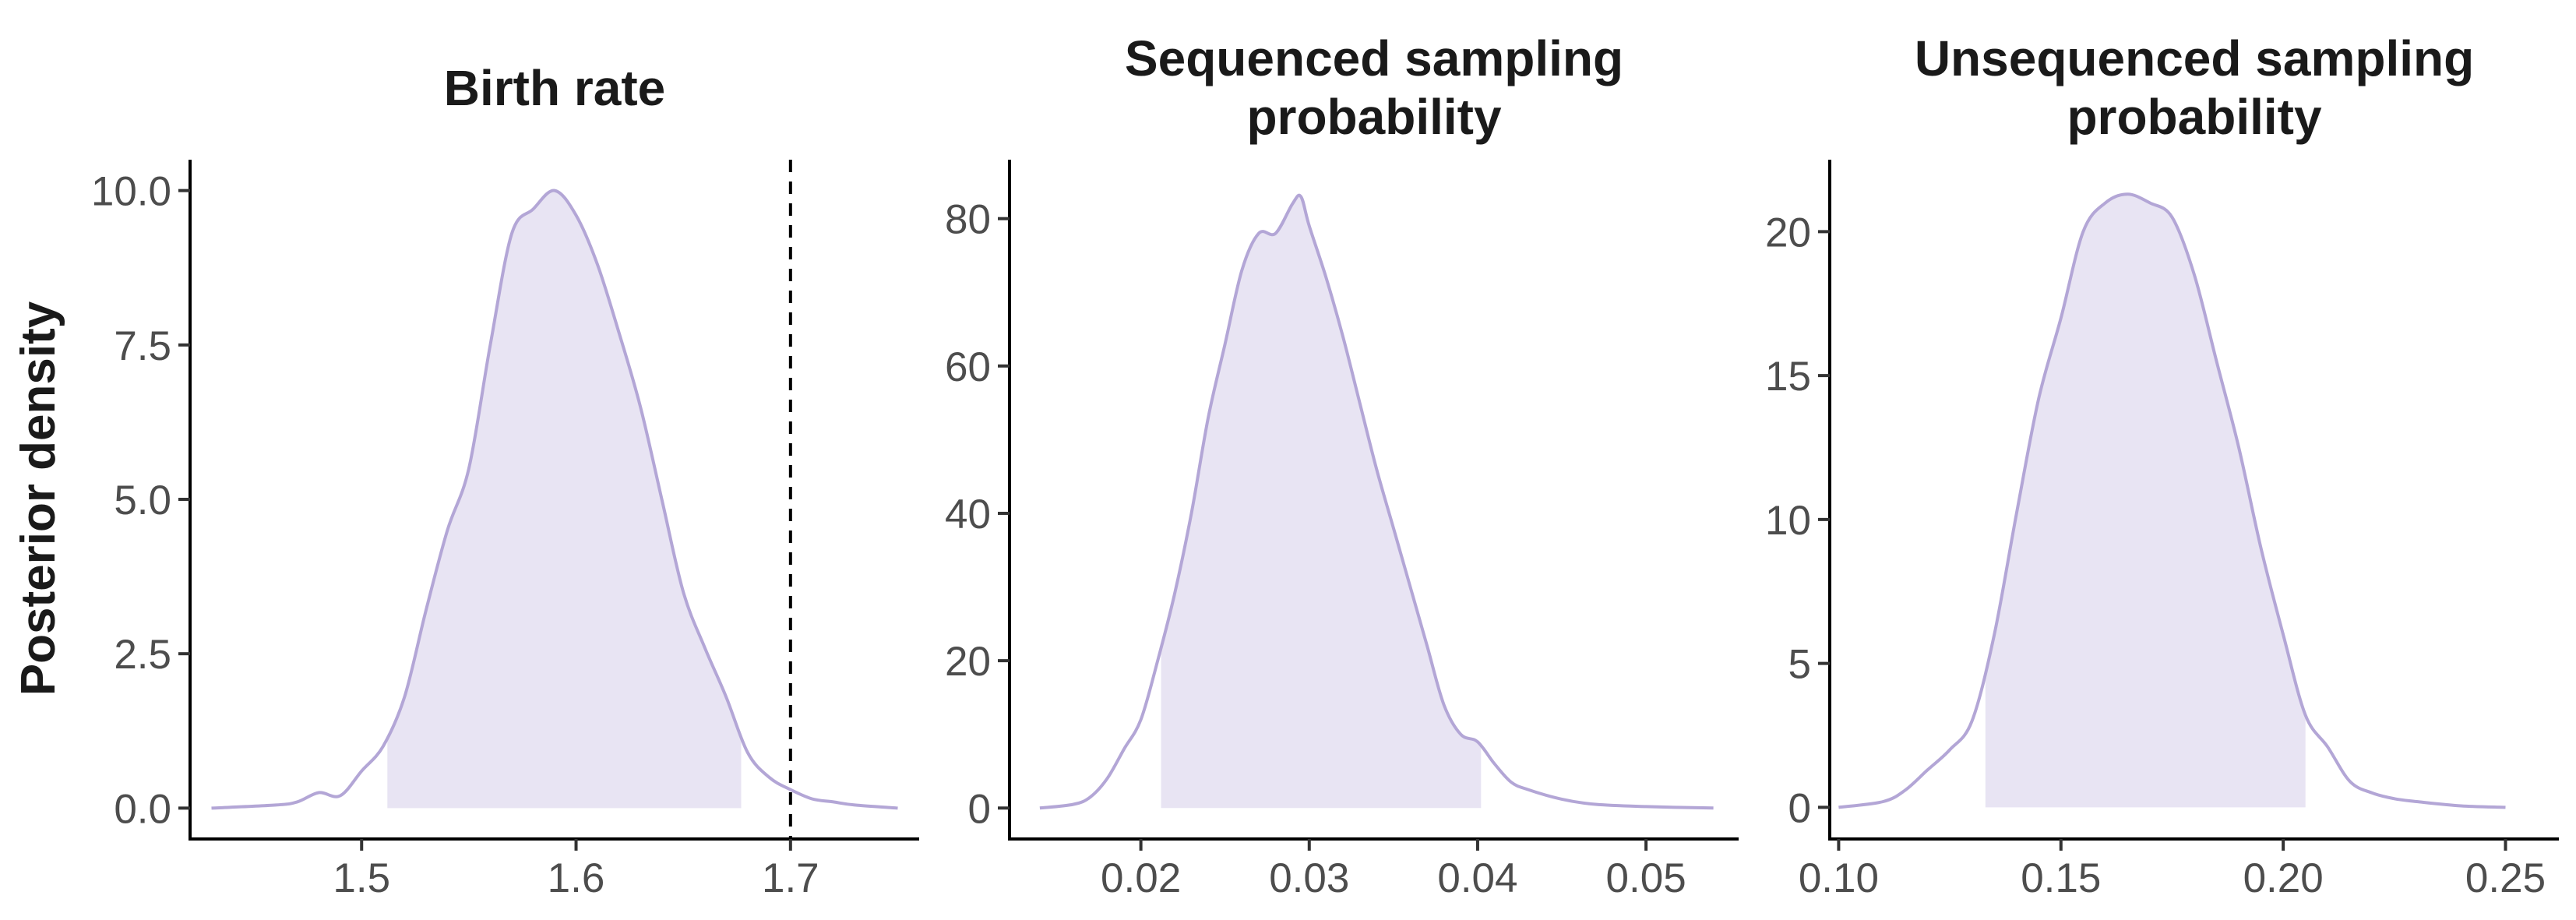 The width and height of the screenshot is (2576, 920). What do you see at coordinates (1374, 58) in the screenshot?
I see `panel-title: Sequenced sampling` at bounding box center [1374, 58].